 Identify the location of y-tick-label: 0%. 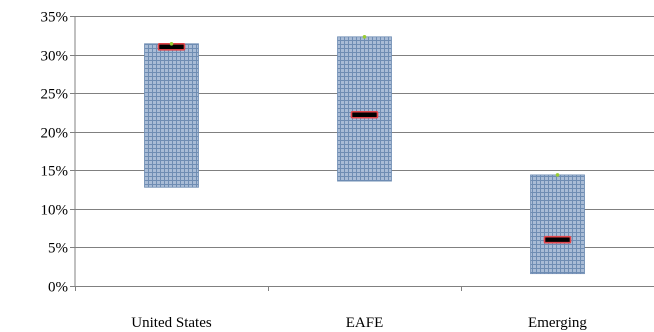
(58, 288).